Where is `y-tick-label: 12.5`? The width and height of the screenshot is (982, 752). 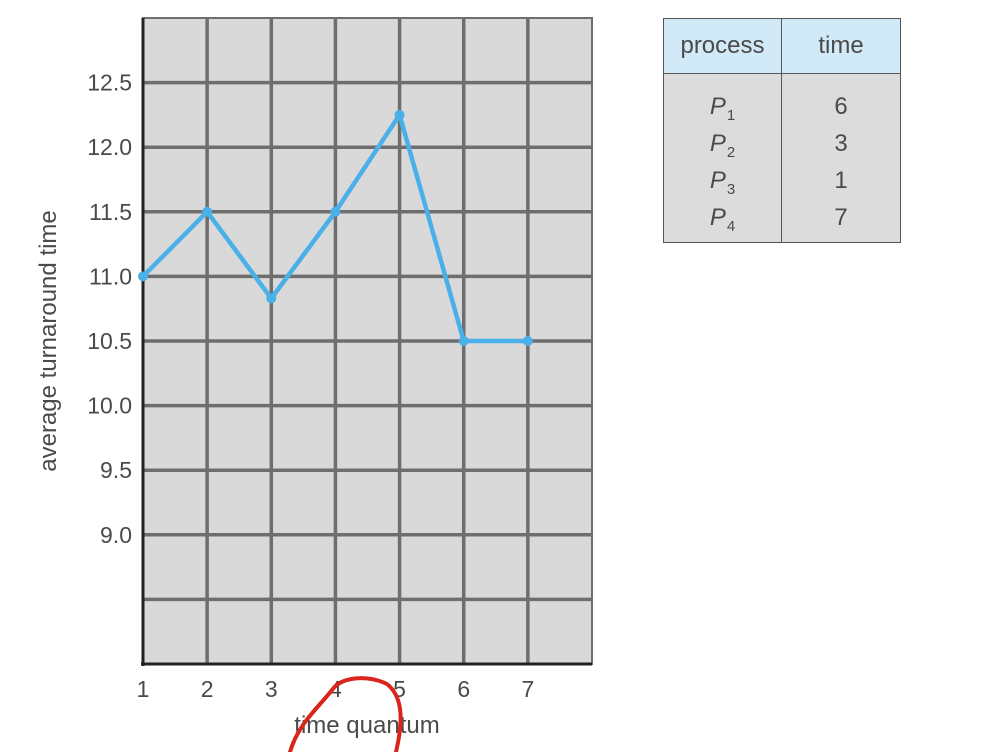
y-tick-label: 12.5 is located at coordinates (109, 83).